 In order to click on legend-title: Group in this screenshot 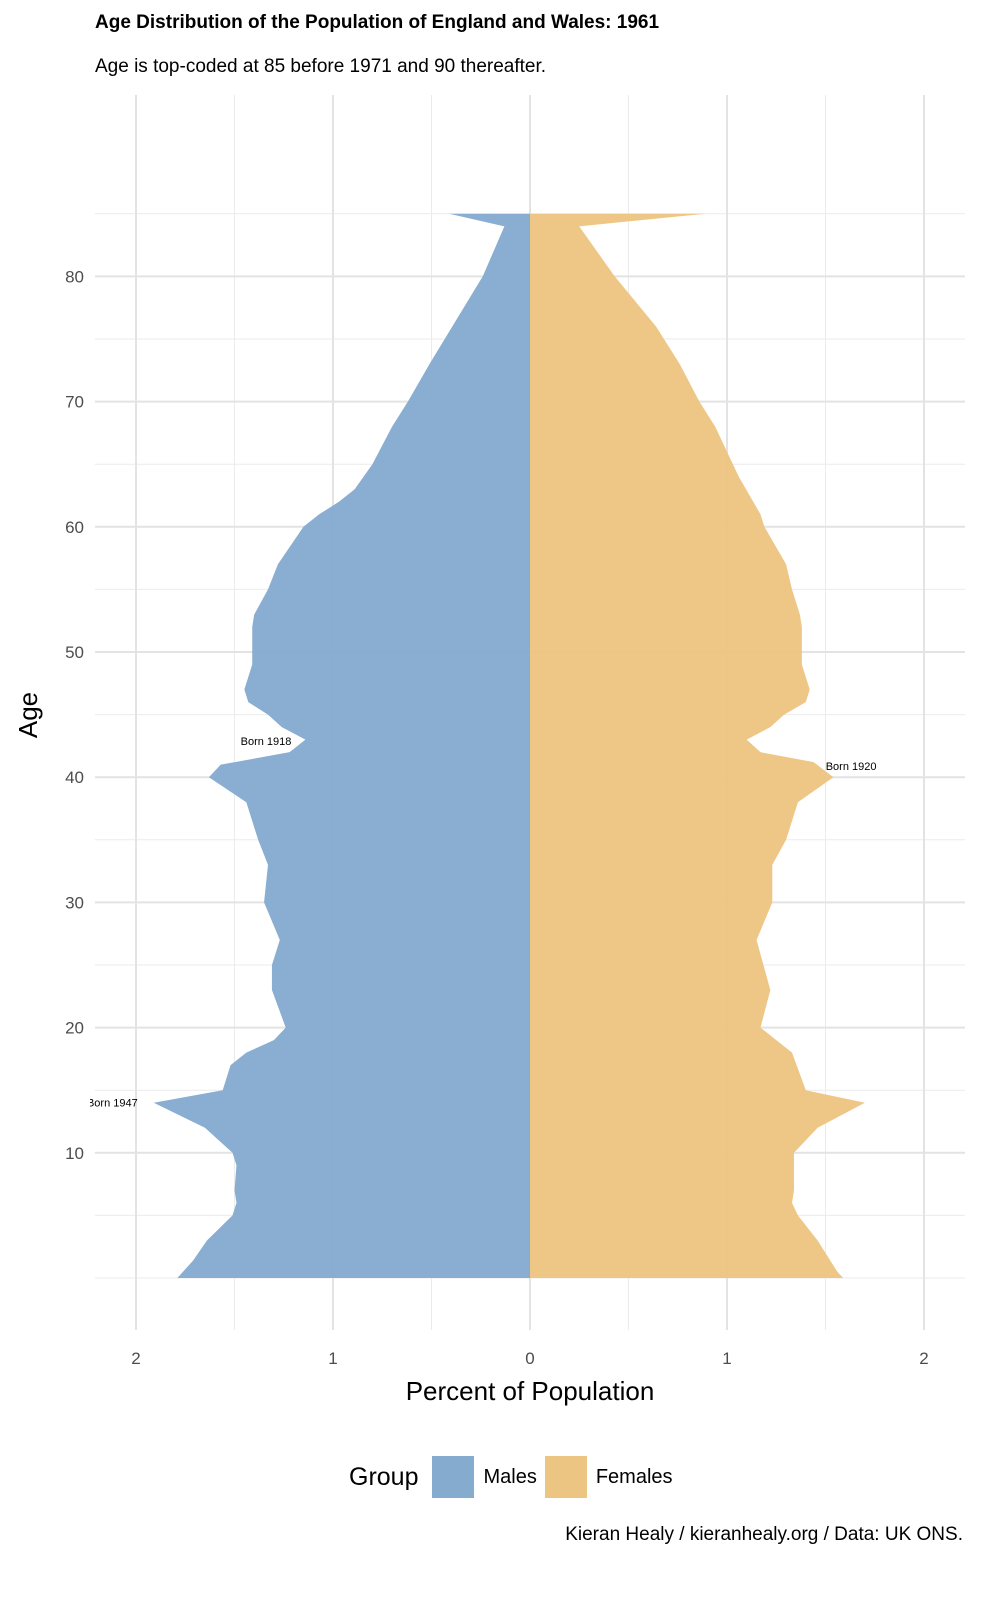, I will do `click(384, 1476)`.